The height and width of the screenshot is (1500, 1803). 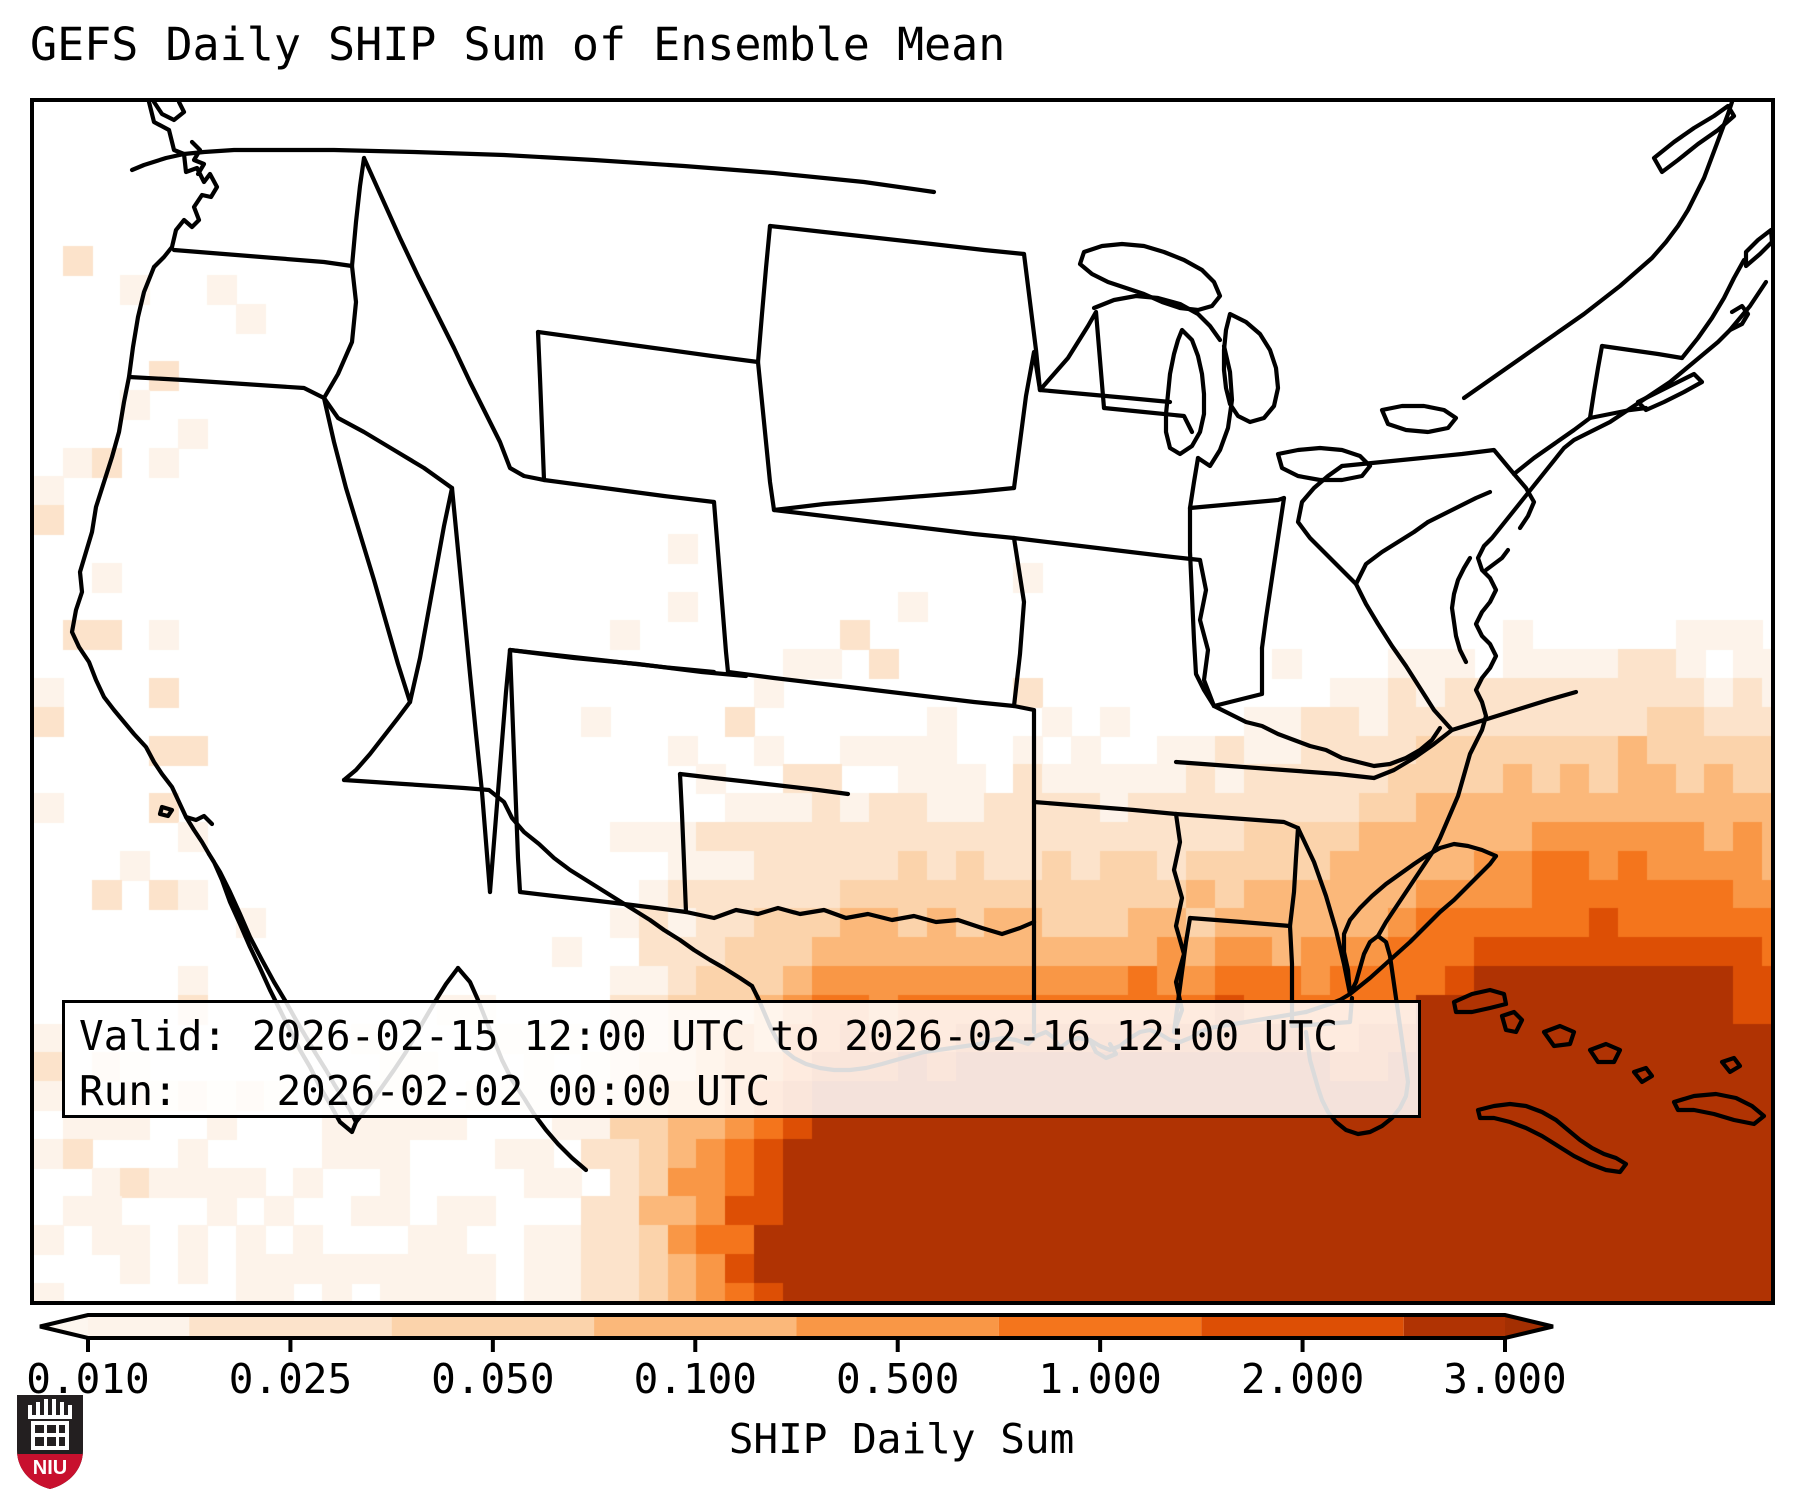 What do you see at coordinates (1529, 1326) in the screenshot?
I see `colorbar-over-arrow` at bounding box center [1529, 1326].